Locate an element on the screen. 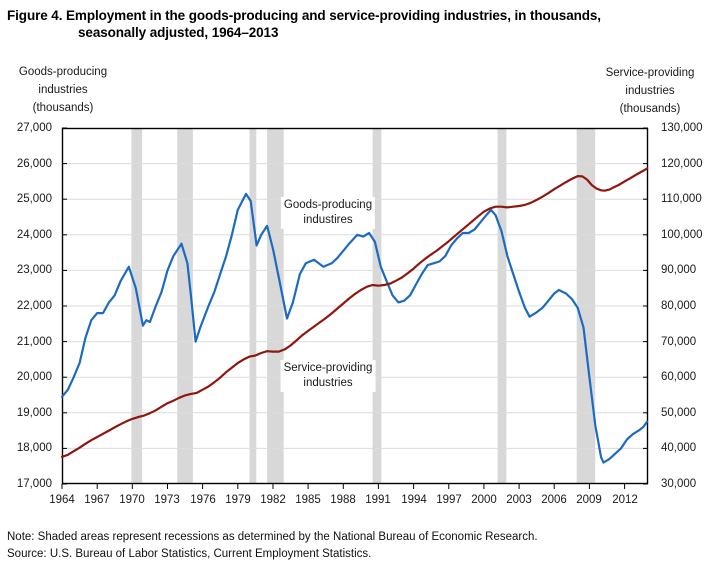 Image resolution: width=720 pixels, height=574 pixels. x-axis-tick-label: 1964 is located at coordinates (62, 500).